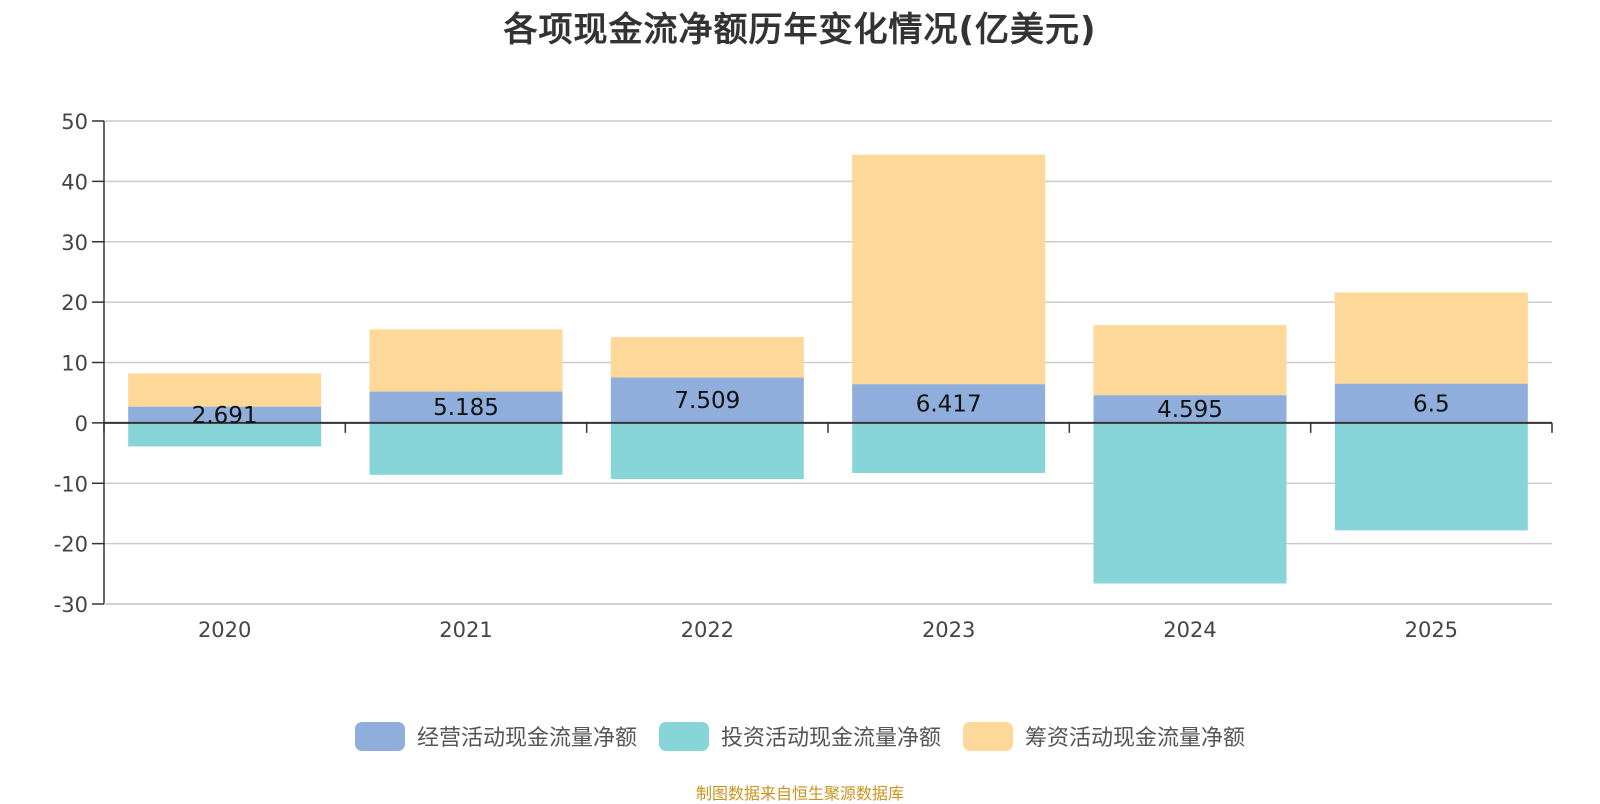 The width and height of the screenshot is (1600, 804). What do you see at coordinates (81, 424) in the screenshot?
I see `y-tick-label: 0` at bounding box center [81, 424].